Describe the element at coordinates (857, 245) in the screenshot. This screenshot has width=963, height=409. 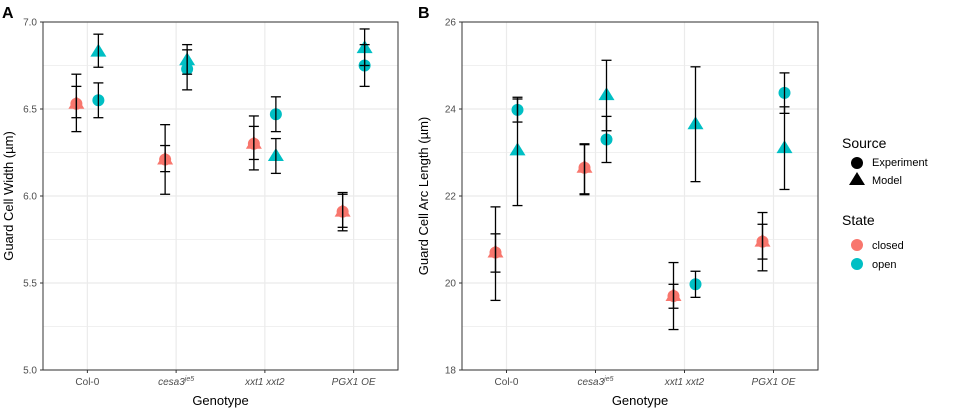
I see `legend-closed-swatch` at that location.